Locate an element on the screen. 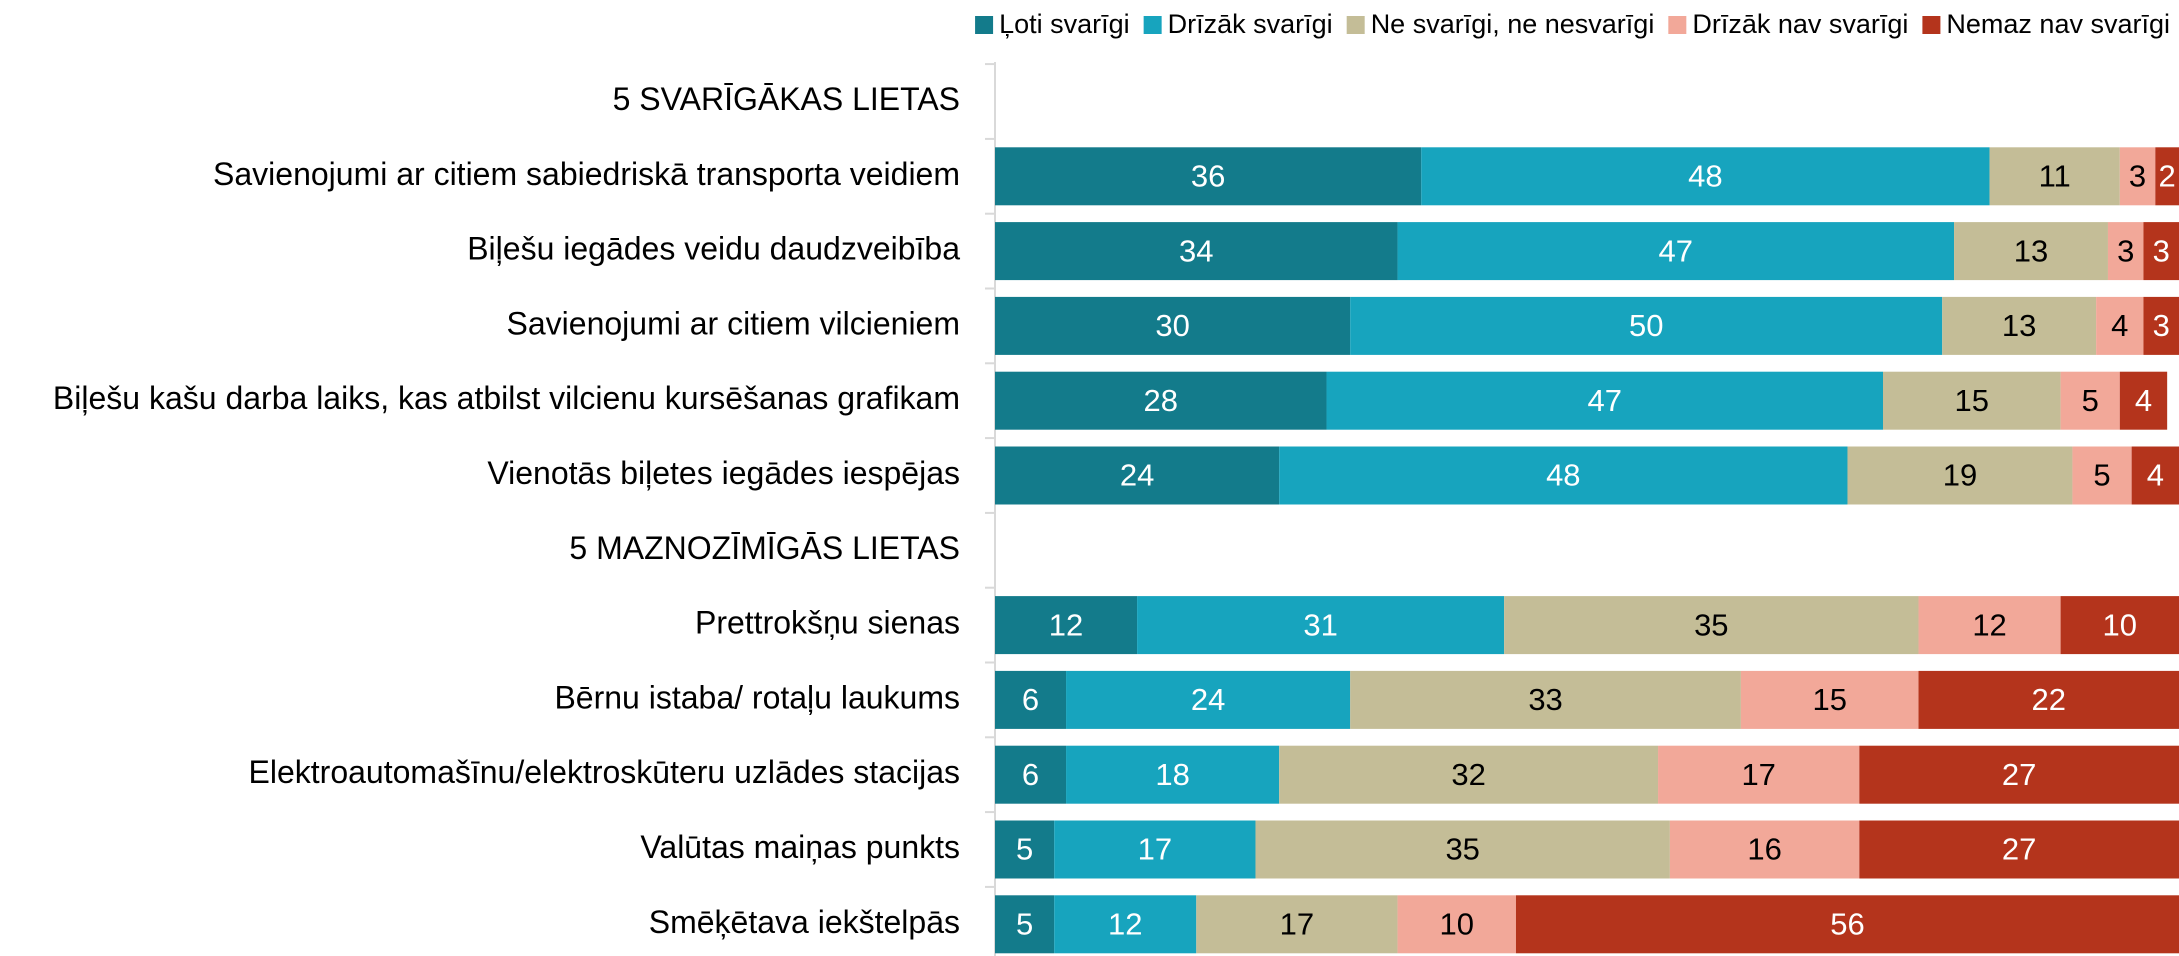 The width and height of the screenshot is (2179, 956). data-label: 34 is located at coordinates (1196, 250).